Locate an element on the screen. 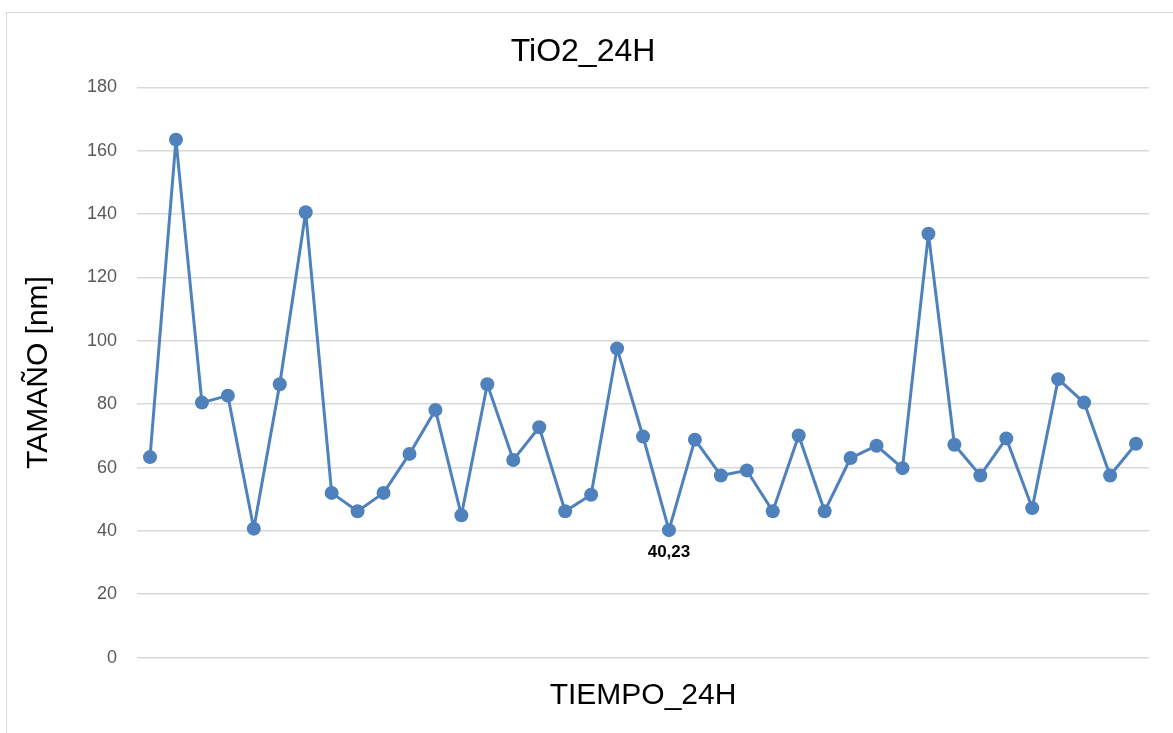 This screenshot has height=733, width=1173. chart-title: TiO2_24H is located at coordinates (583, 50).